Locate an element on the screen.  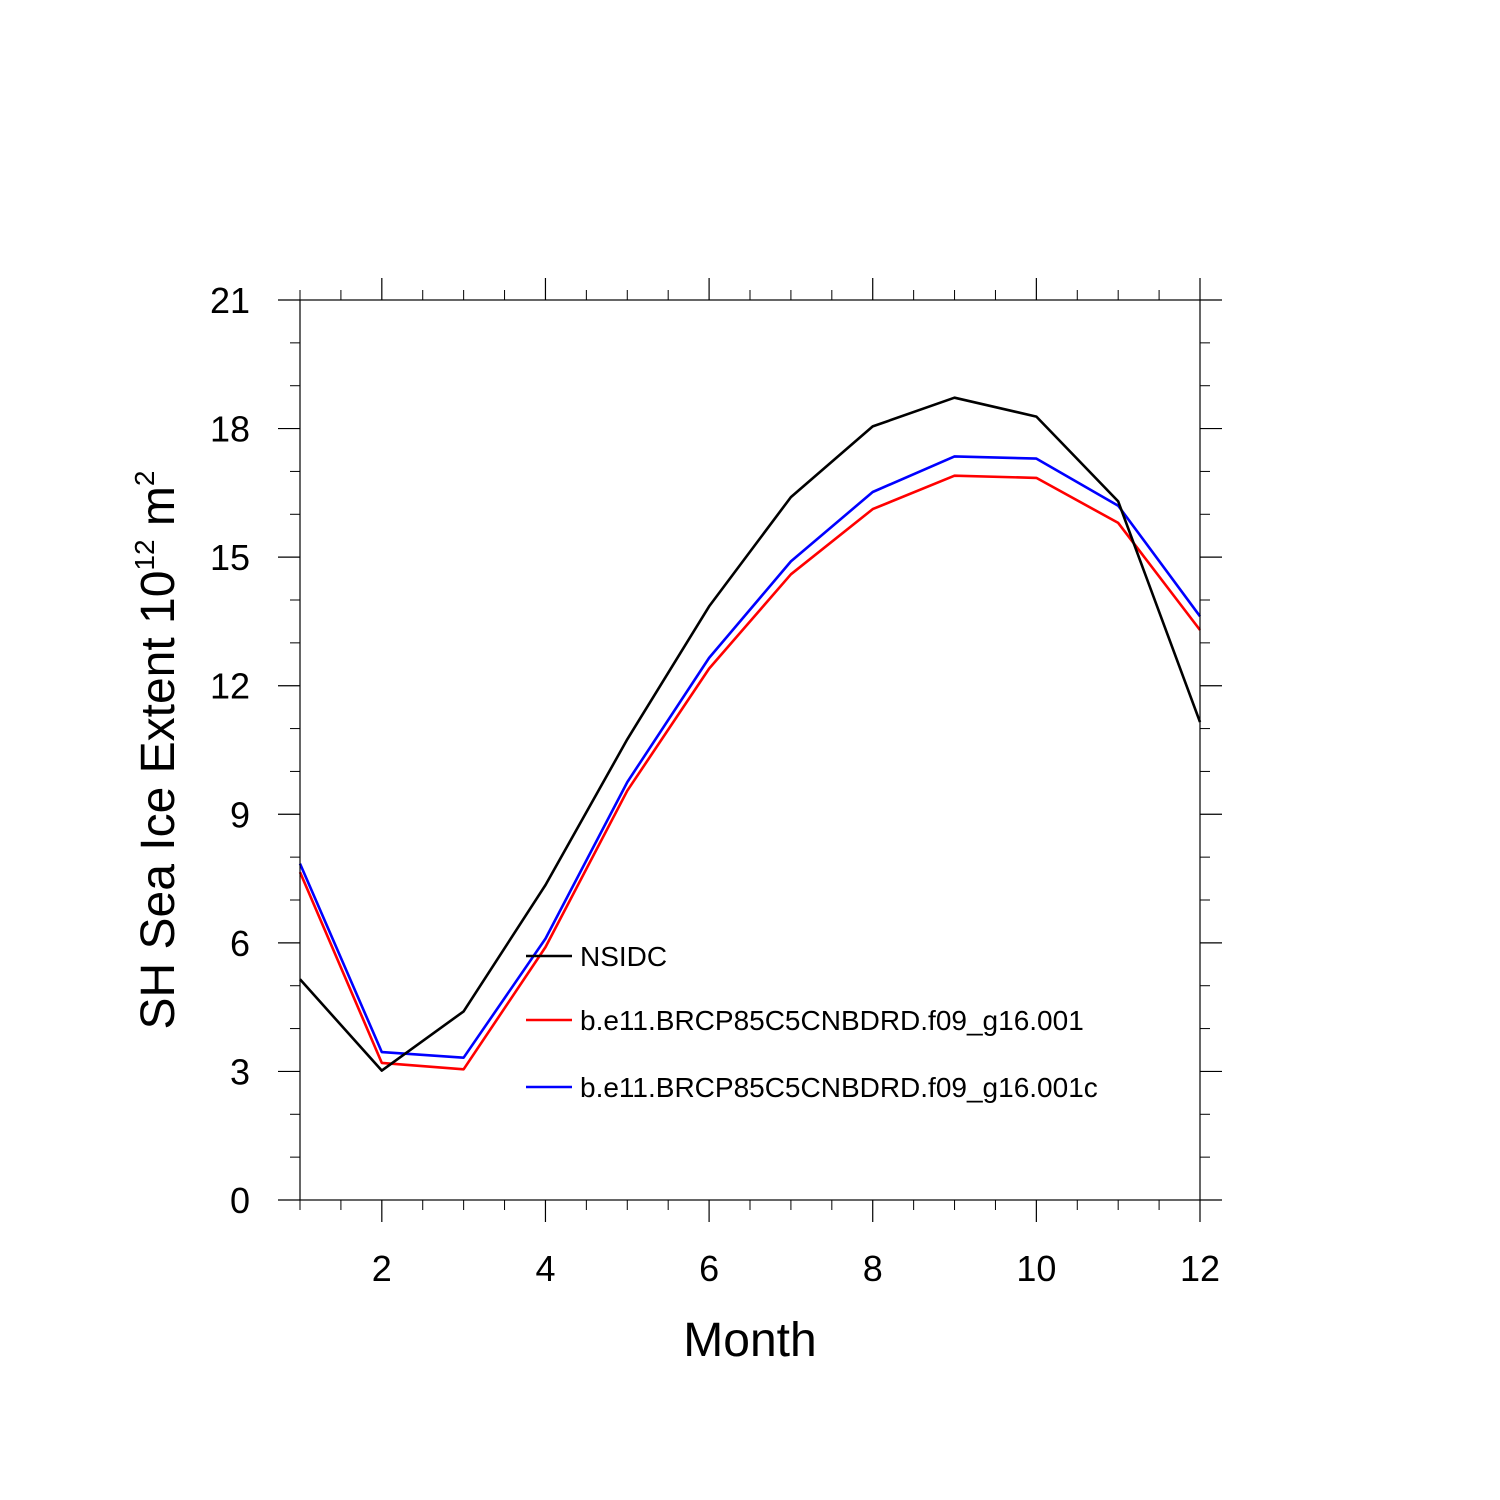
x-tick-label: 8 is located at coordinates (873, 1268).